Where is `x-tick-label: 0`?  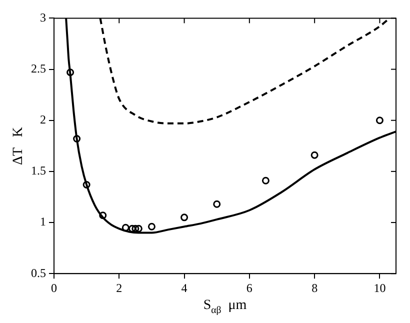 x-tick-label: 0 is located at coordinates (54, 287).